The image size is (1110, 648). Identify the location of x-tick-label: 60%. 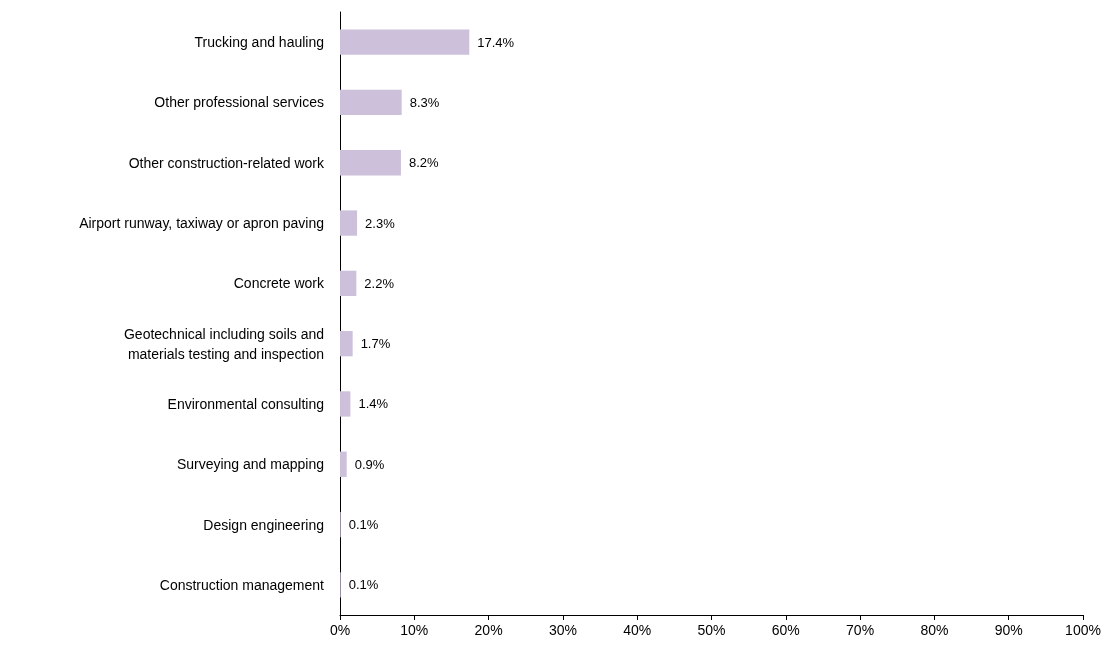
(785, 630).